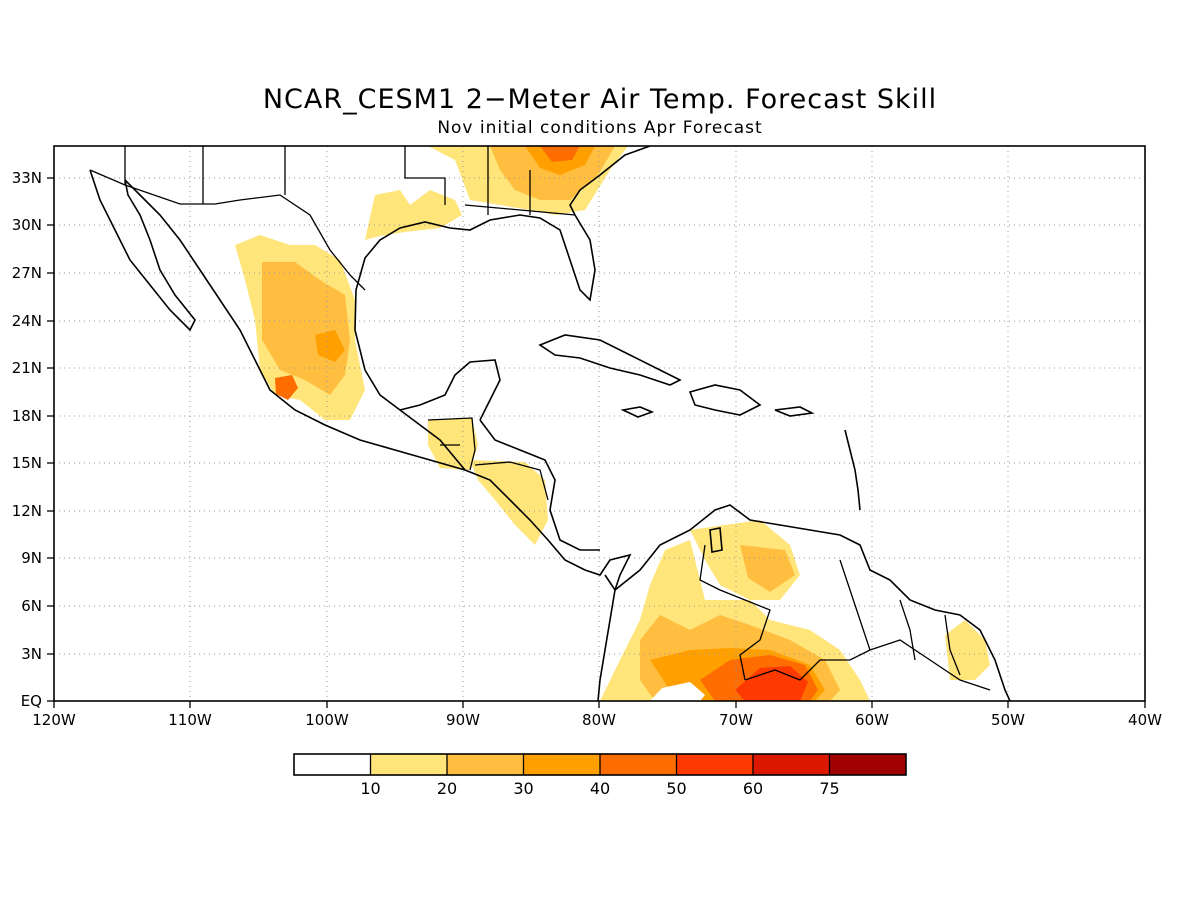  Describe the element at coordinates (677, 691) in the screenshot. I see `skill-region-white-hole` at that location.